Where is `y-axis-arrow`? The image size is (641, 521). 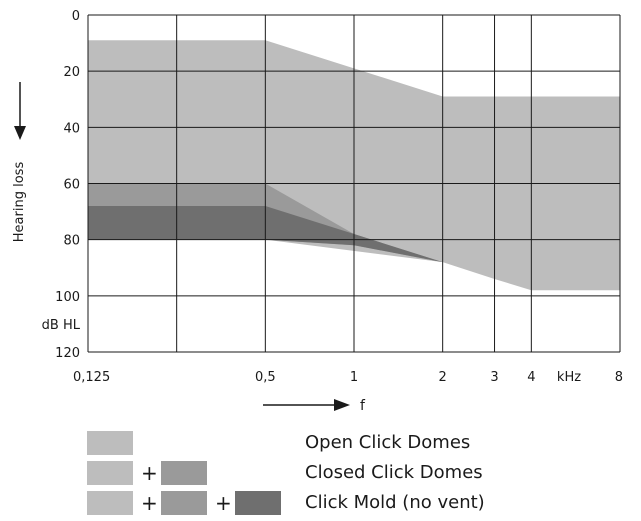 y-axis-arrow is located at coordinates (20, 111).